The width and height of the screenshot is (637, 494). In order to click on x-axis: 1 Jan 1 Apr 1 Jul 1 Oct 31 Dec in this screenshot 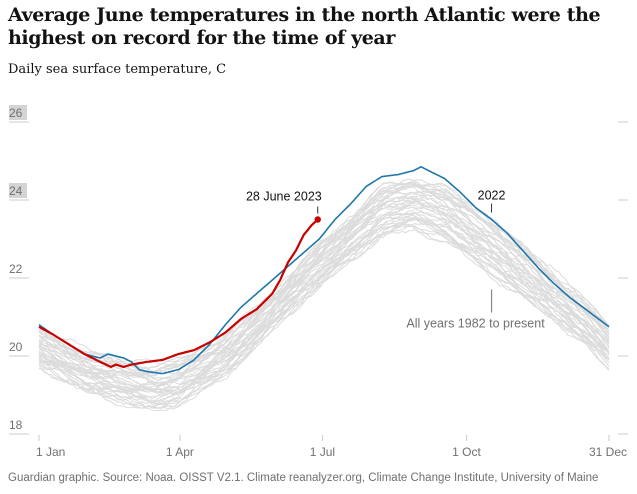, I will do `click(331, 447)`.